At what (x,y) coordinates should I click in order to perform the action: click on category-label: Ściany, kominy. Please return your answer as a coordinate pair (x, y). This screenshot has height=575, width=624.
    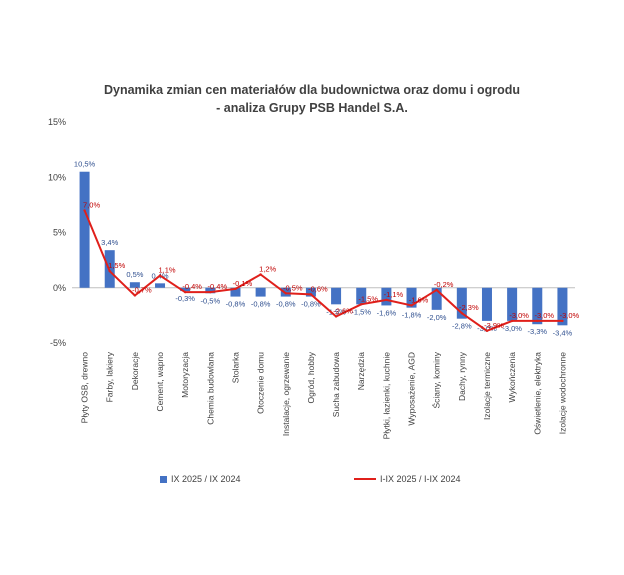
    Looking at the image, I should click on (436, 379).